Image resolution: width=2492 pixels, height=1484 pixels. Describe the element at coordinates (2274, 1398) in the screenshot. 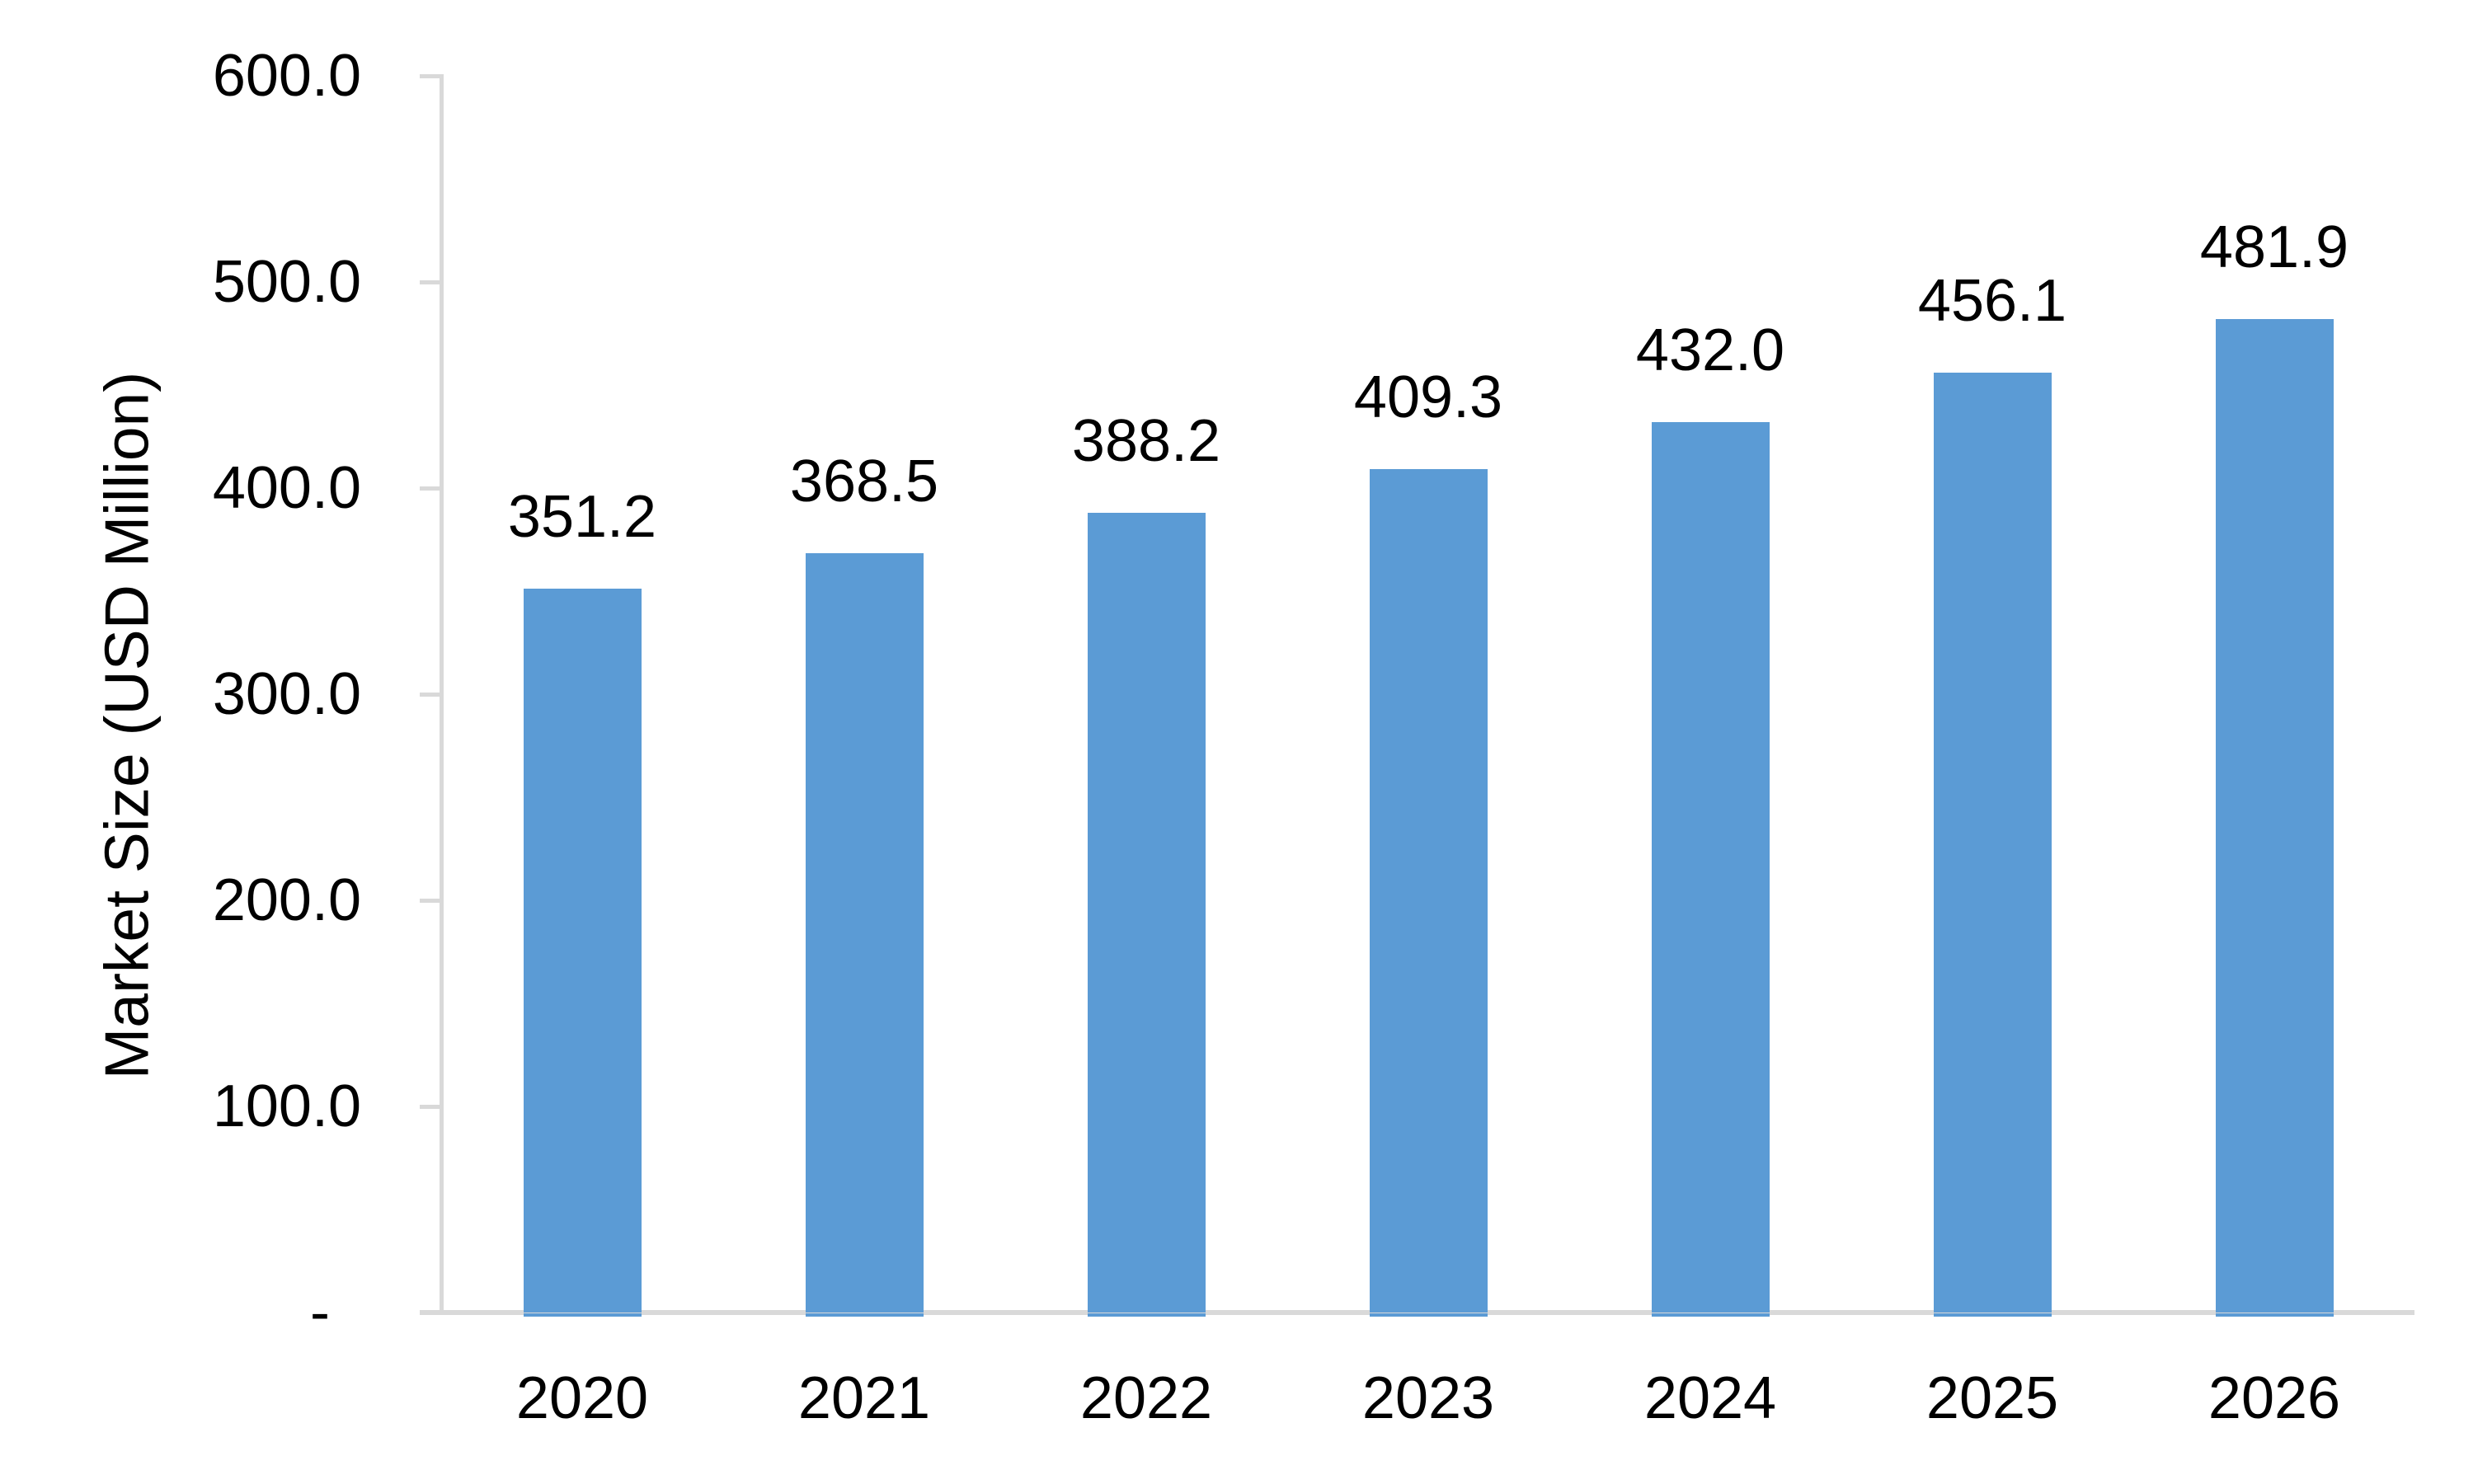

I see `x-tick-label-2026: 2026` at that location.